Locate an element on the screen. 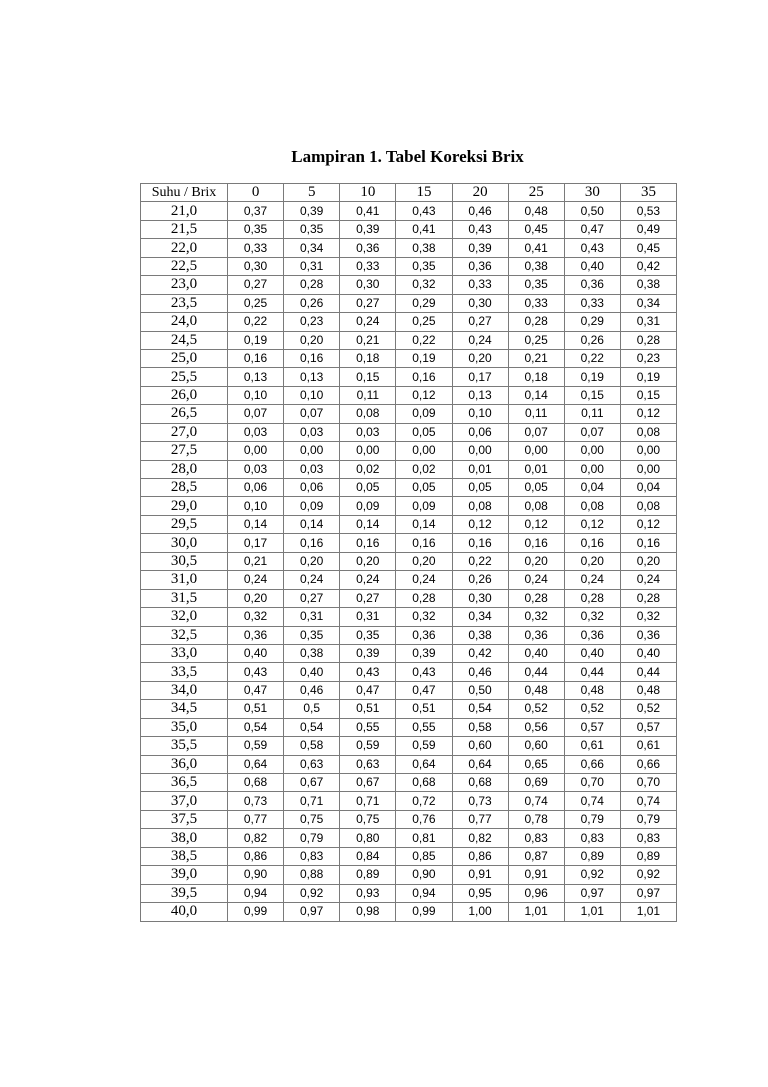 The width and height of the screenshot is (768, 1087). table-row: 34,5 0,51 0,5 0,51 0,51 0,54 0,52 0,52 0,52 is located at coordinates (409, 709).